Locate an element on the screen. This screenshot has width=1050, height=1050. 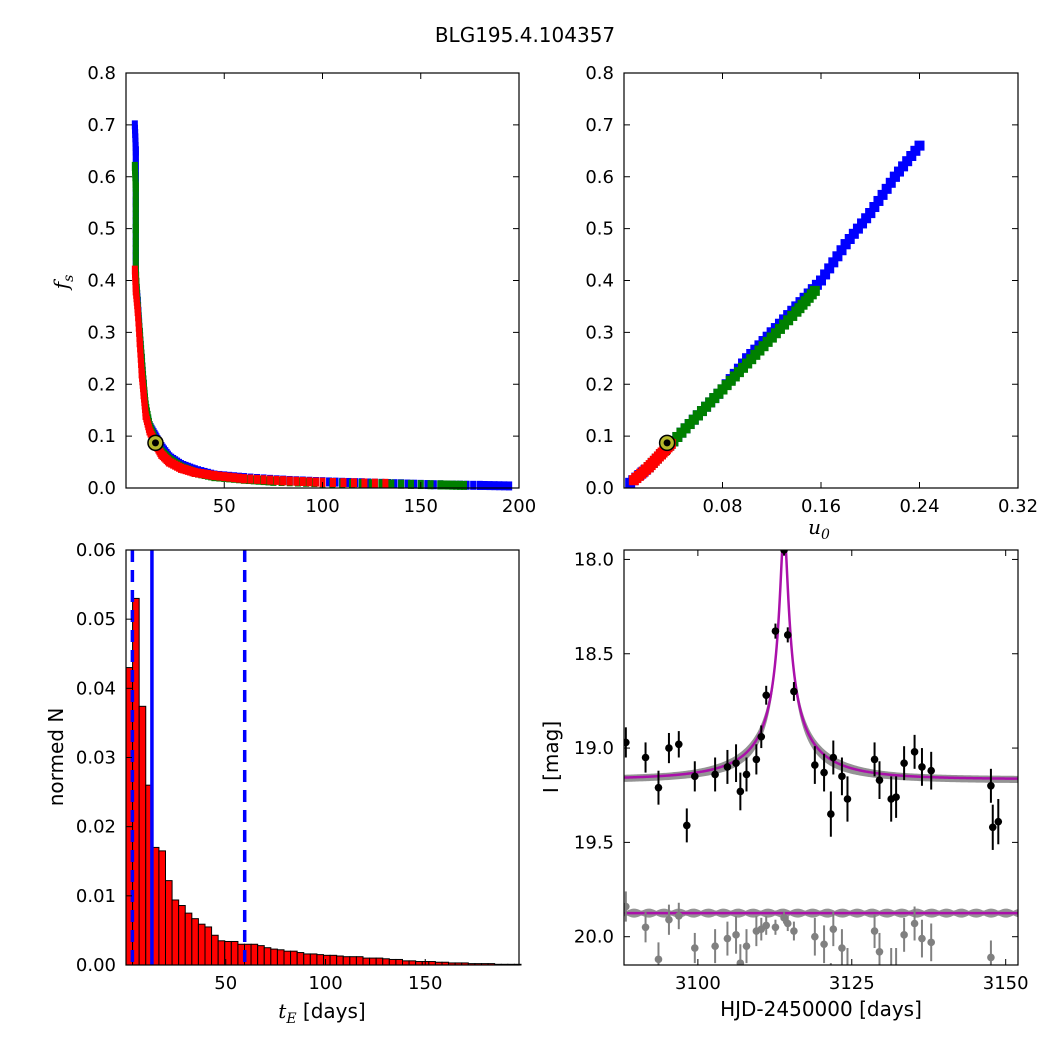
undefined-ytick-label: 0.7 is located at coordinates (599, 125).